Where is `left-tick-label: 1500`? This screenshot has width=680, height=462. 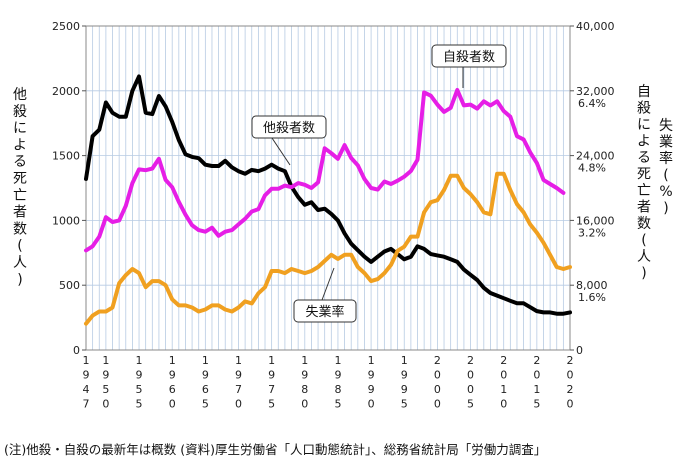
left-tick-label: 1500 is located at coordinates (66, 156).